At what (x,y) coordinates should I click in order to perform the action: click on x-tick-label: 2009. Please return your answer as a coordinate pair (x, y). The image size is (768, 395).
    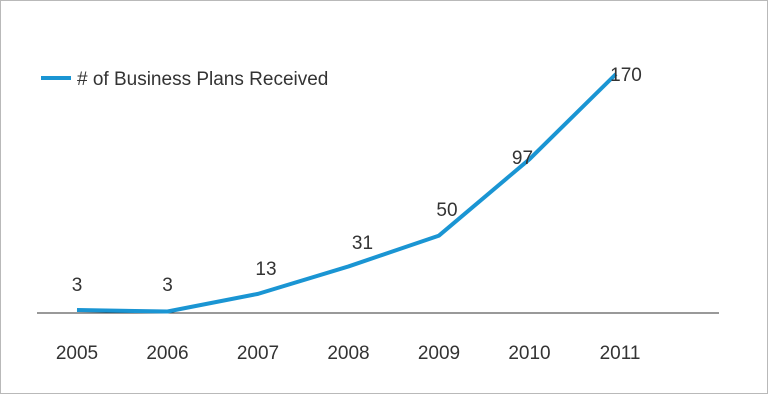
    Looking at the image, I should click on (439, 353).